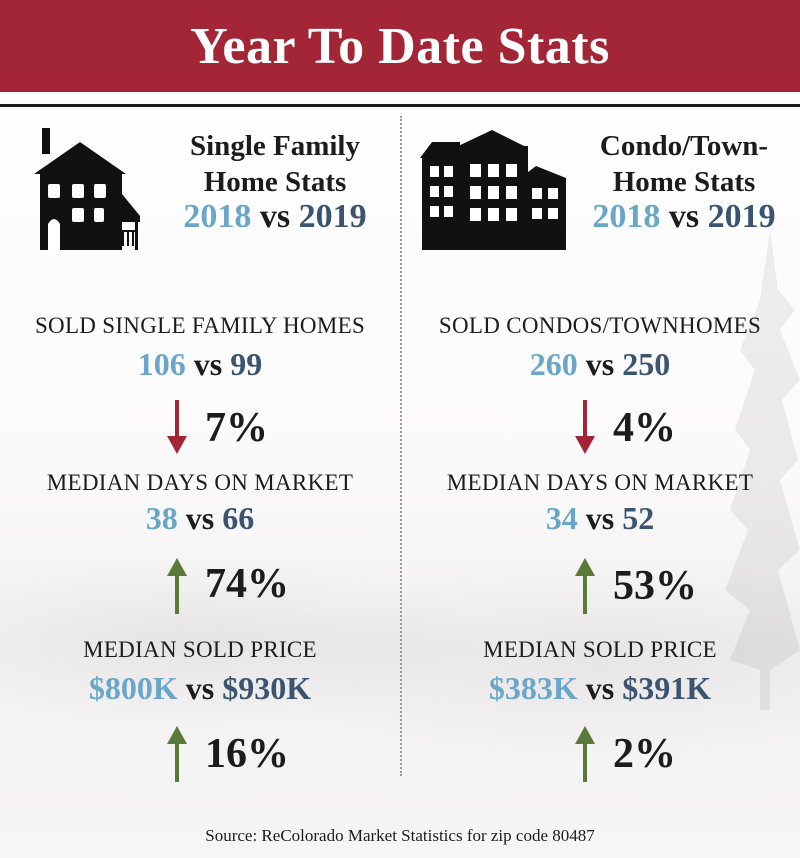  Describe the element at coordinates (600, 325) in the screenshot. I see `right-stat-1-label: SOLD CONDOS/TOWNHOMES` at that location.